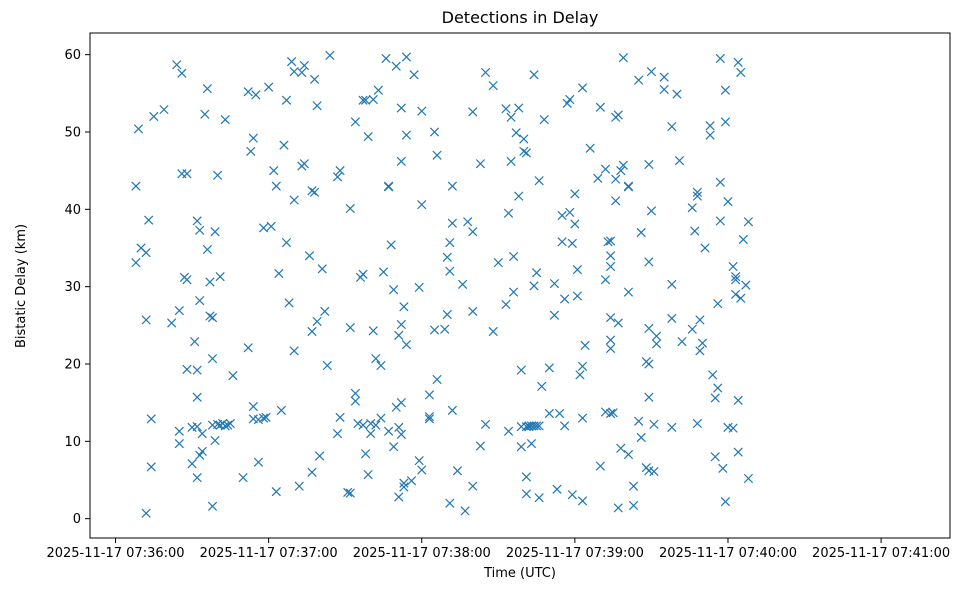  I want to click on chart-title: Detections in Delay, so click(520, 17).